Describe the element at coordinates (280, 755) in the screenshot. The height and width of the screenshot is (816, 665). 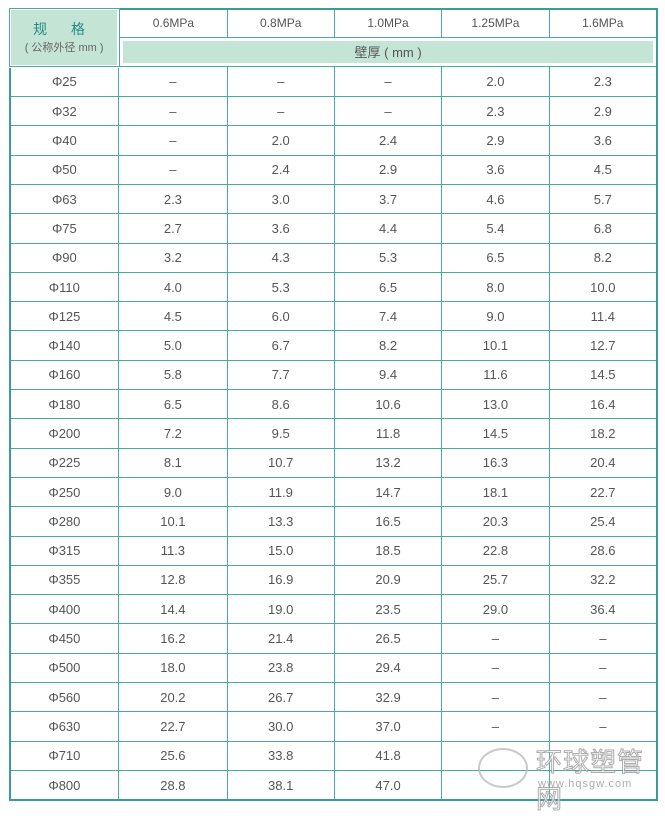
I see `thickness-cell: 33.8` at that location.